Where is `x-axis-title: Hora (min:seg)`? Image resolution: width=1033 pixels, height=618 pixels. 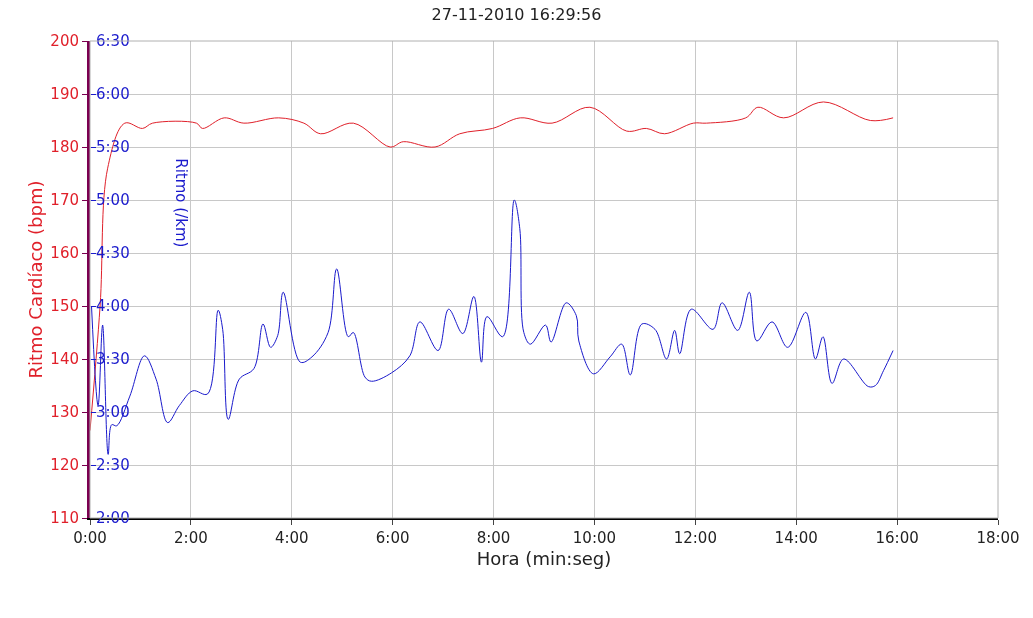
x-axis-title: Hora (min:seg) is located at coordinates (544, 558).